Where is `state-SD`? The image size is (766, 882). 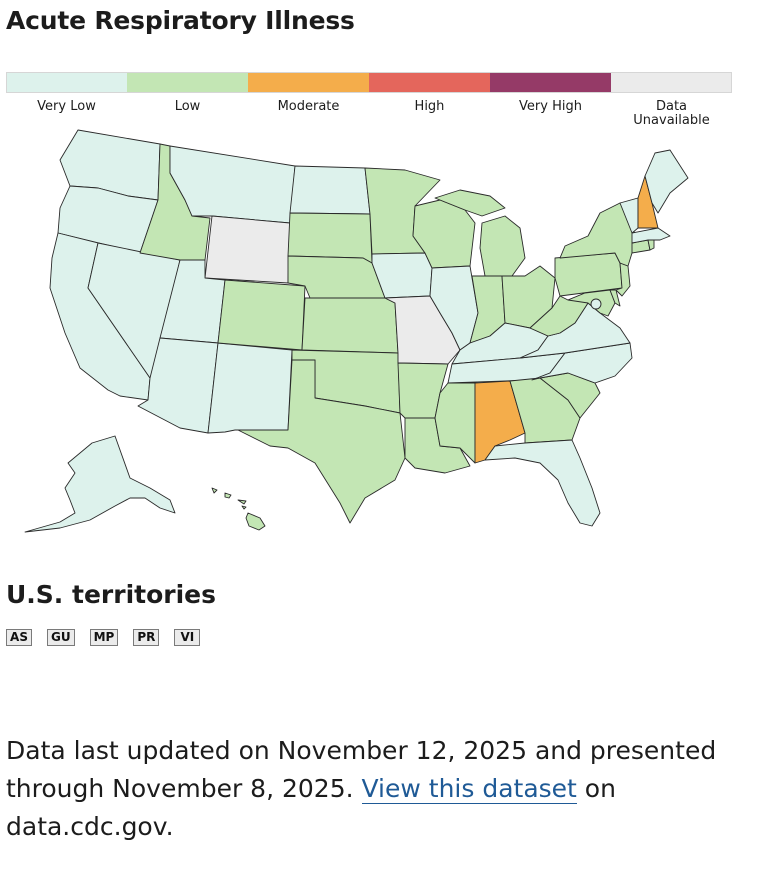 state-SD is located at coordinates (330, 238).